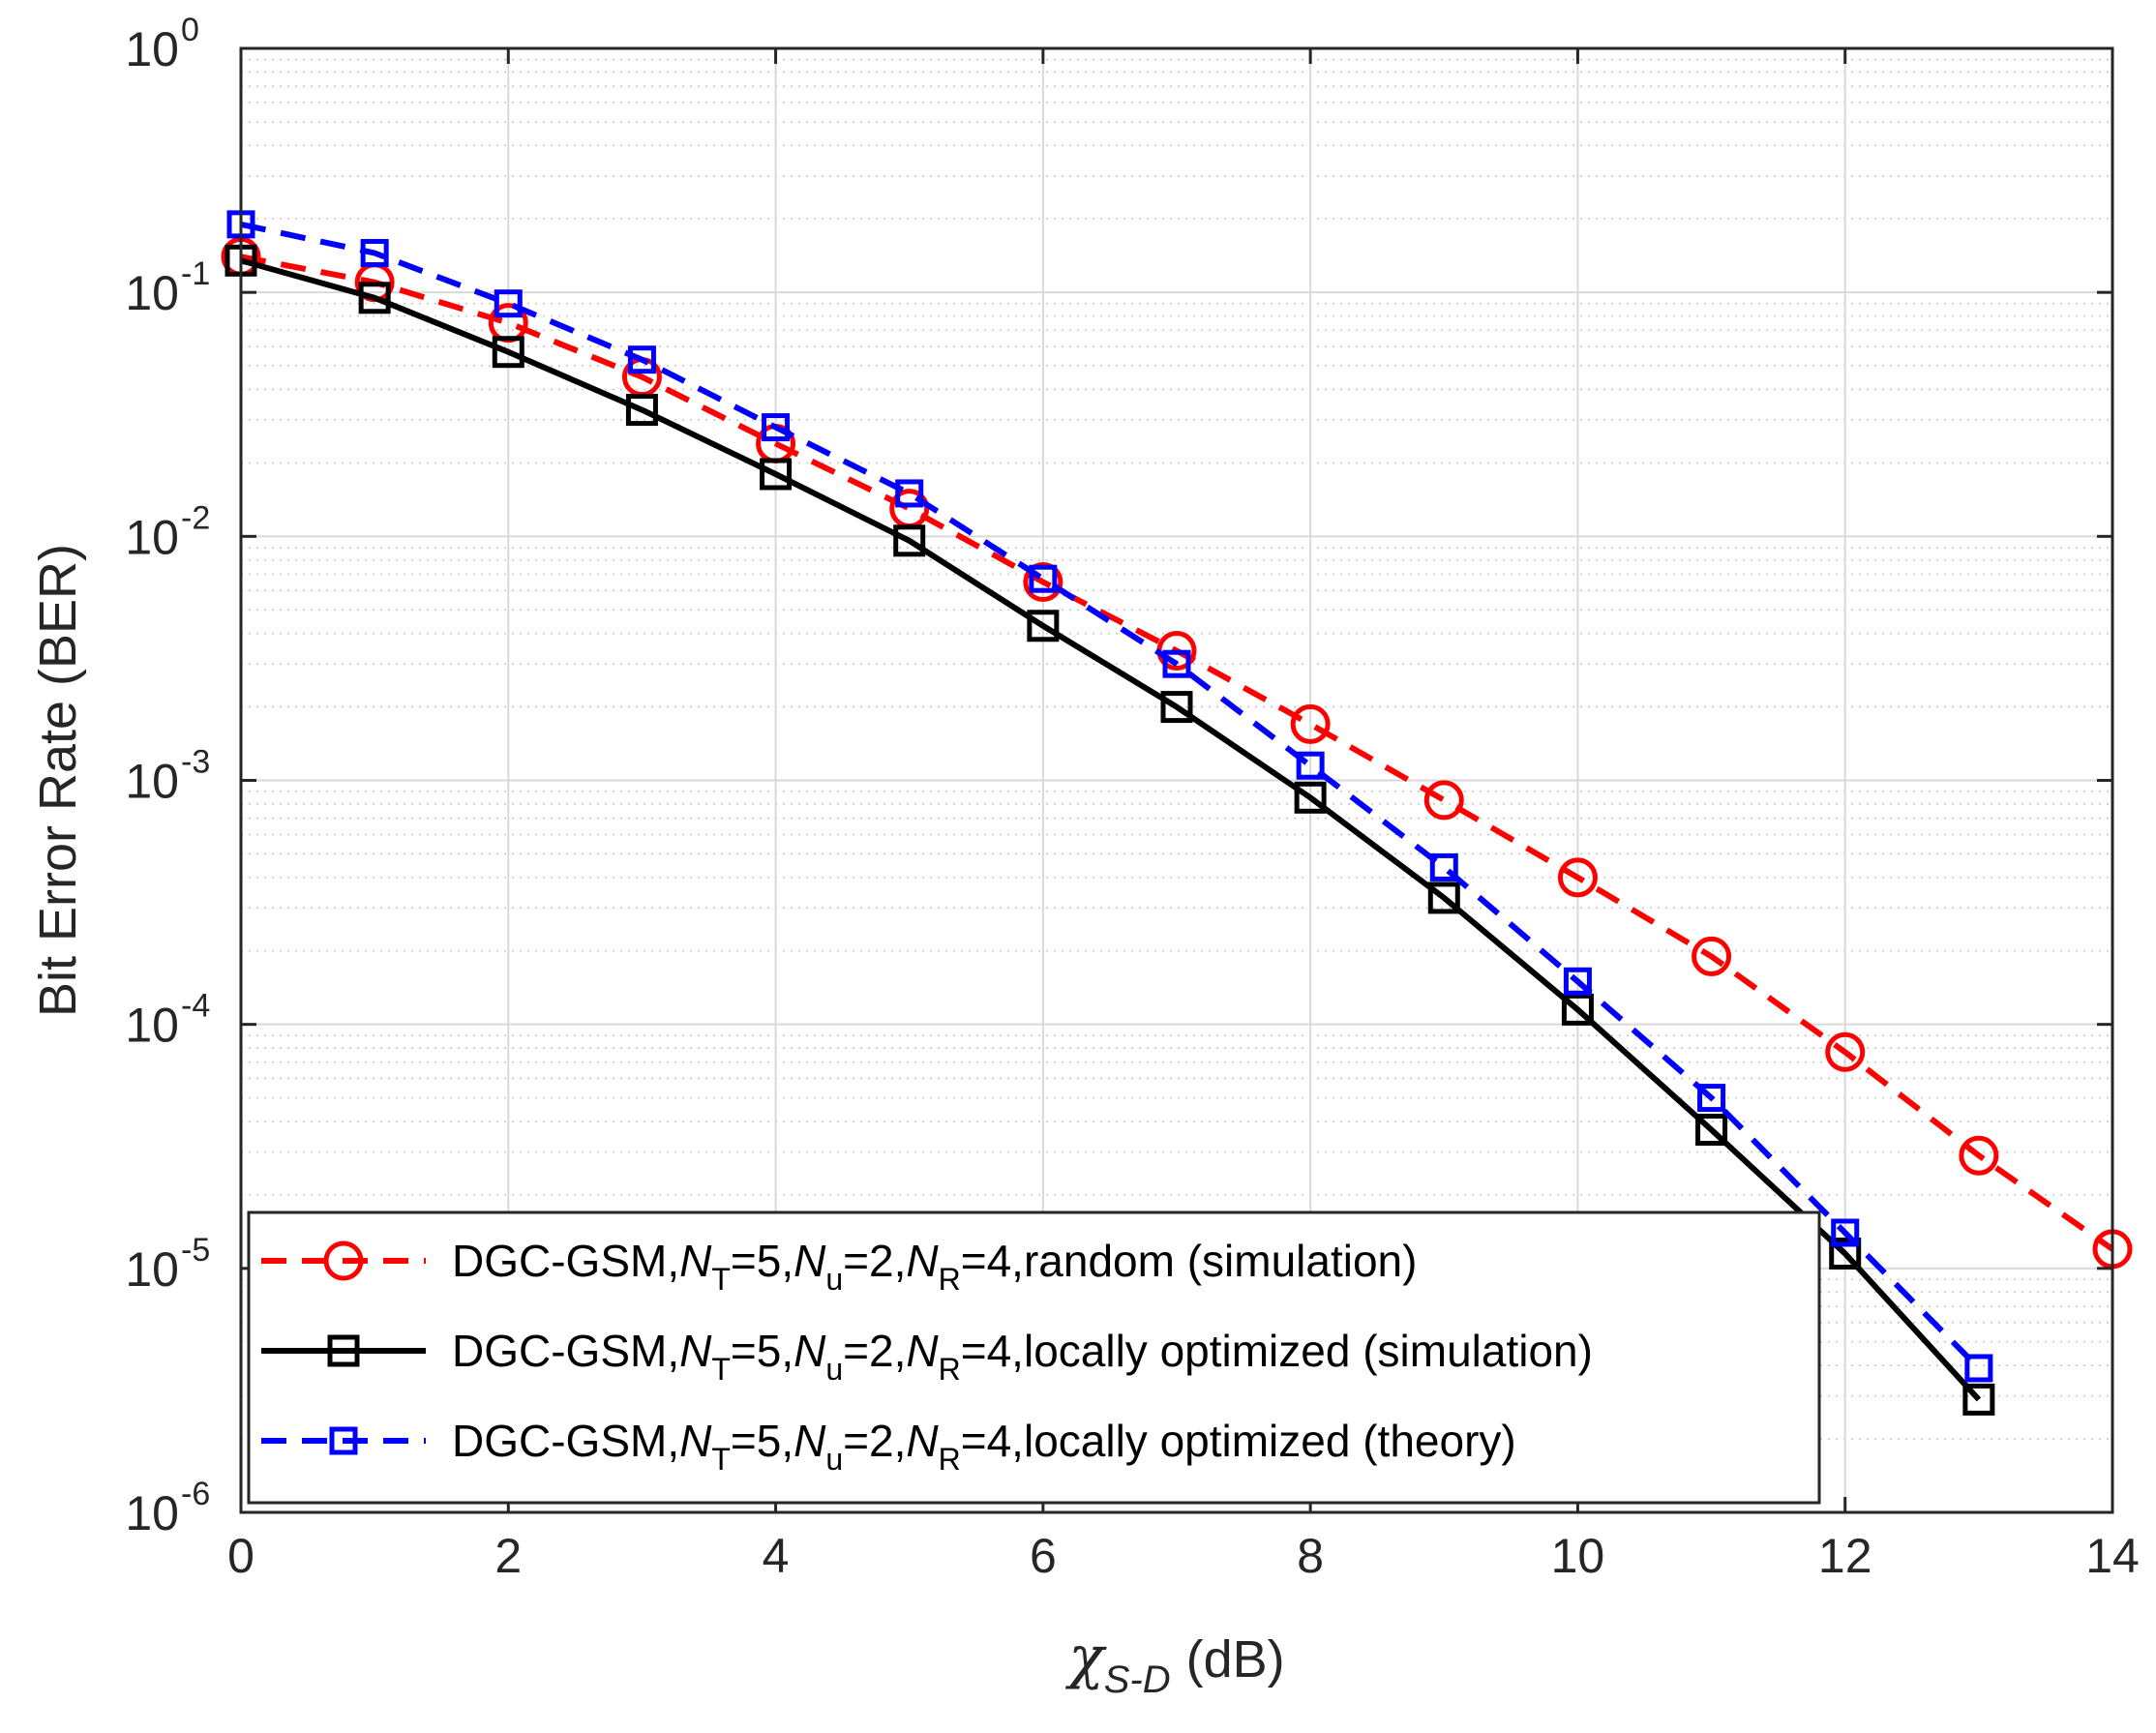 This screenshot has height=1733, width=2156. I want to click on legend-label-part: random (simulation), so click(1220, 1261).